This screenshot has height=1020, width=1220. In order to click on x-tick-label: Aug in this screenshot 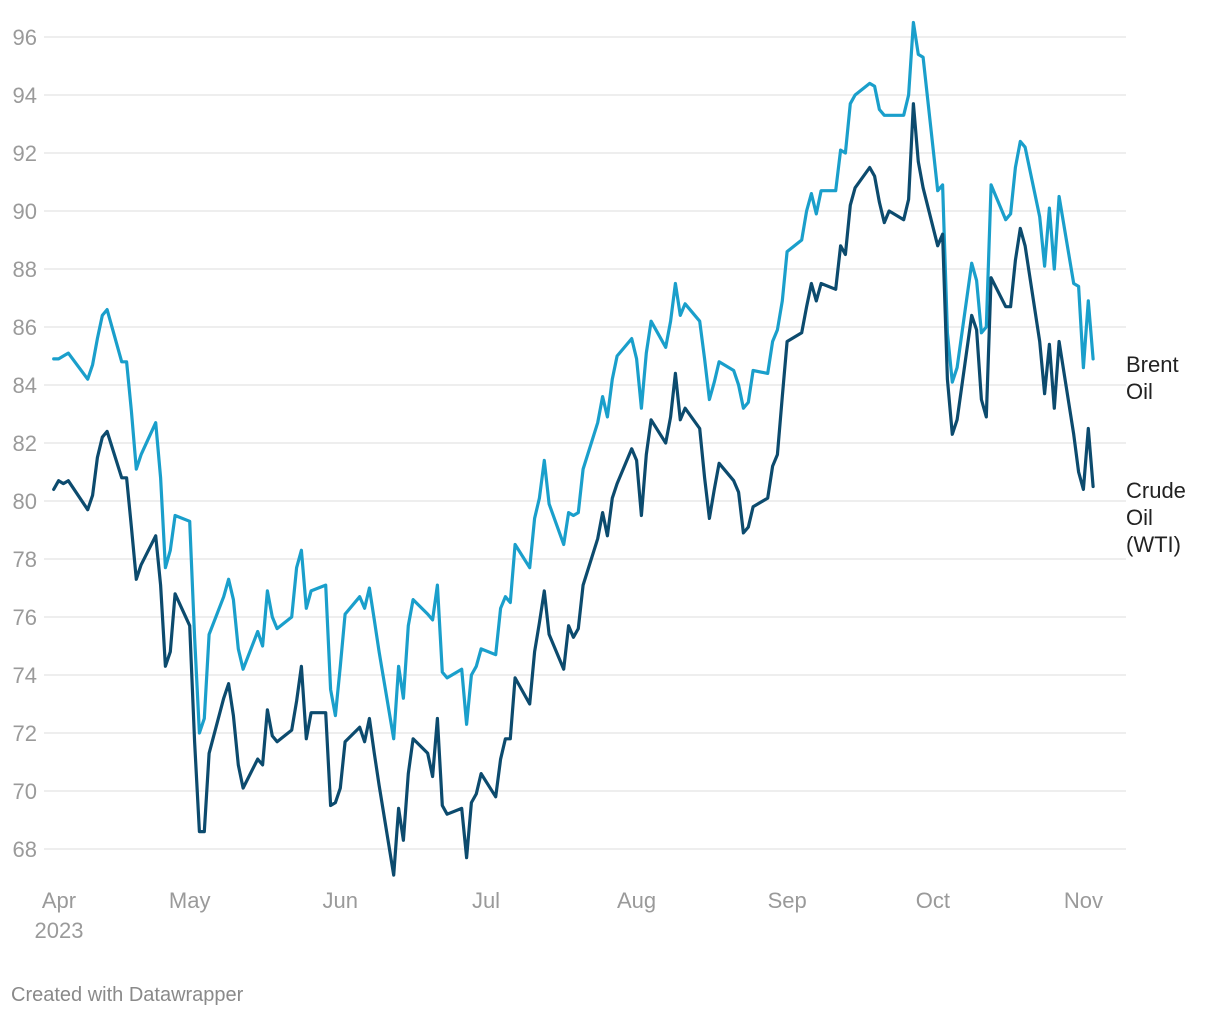, I will do `click(636, 900)`.